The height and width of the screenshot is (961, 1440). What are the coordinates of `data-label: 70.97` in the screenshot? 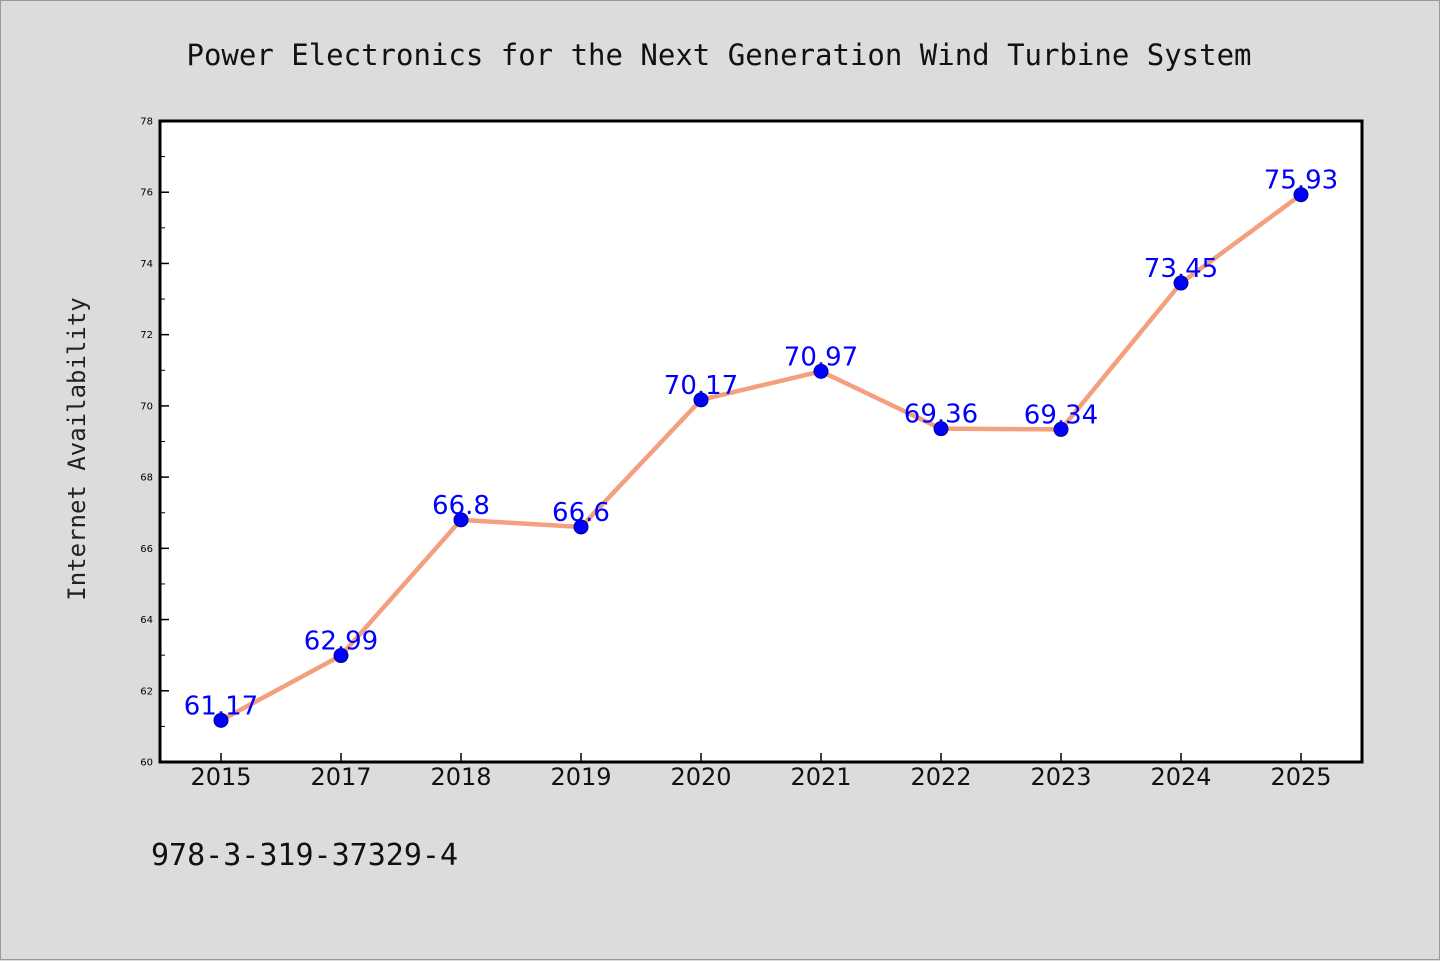 It's located at (821, 357).